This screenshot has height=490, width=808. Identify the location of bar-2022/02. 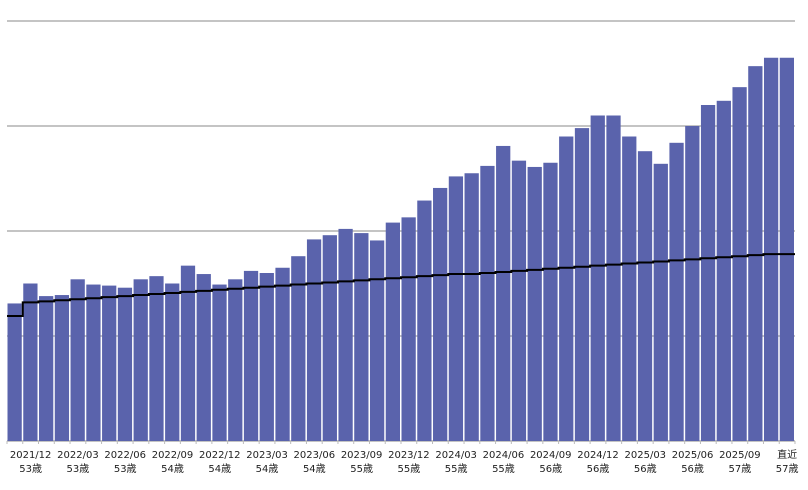
(62, 368).